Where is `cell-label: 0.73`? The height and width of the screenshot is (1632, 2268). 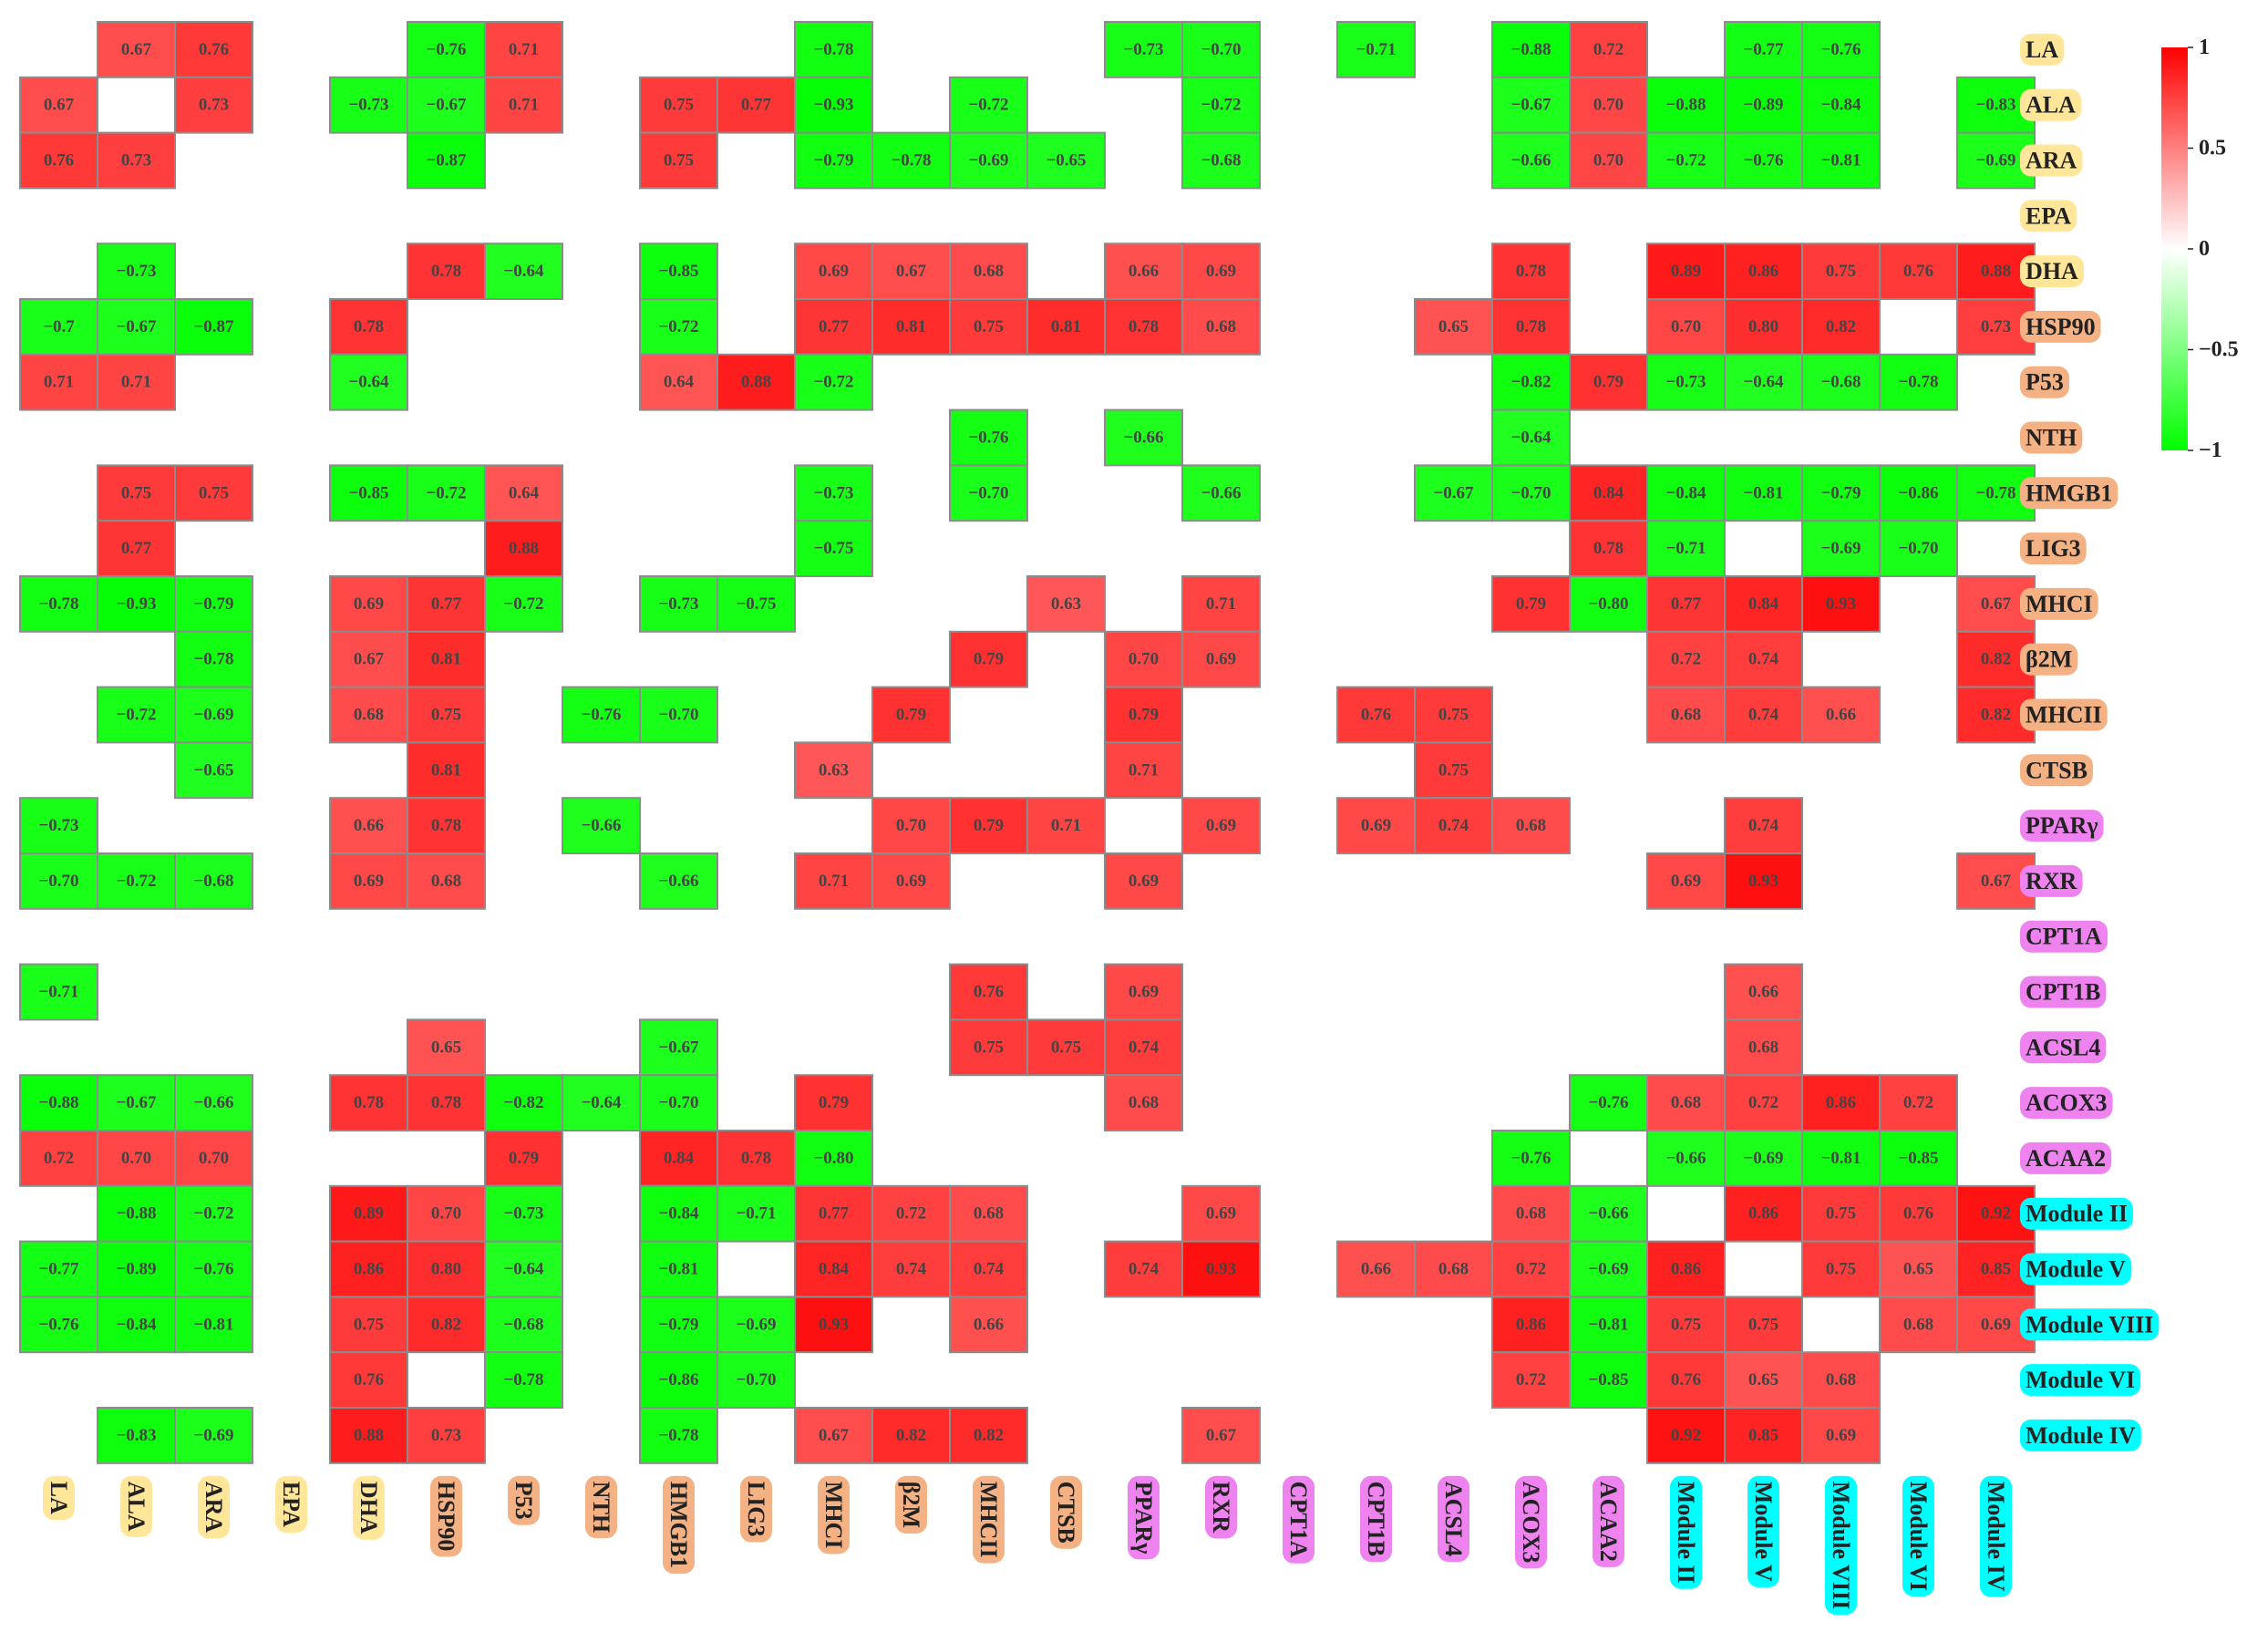
cell-label: 0.73 is located at coordinates (446, 1436).